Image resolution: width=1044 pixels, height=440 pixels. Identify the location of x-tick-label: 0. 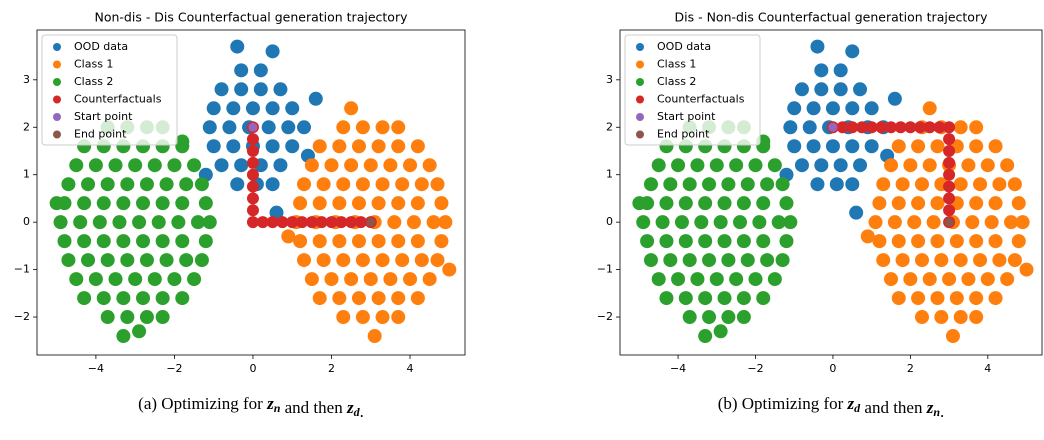
(252, 368).